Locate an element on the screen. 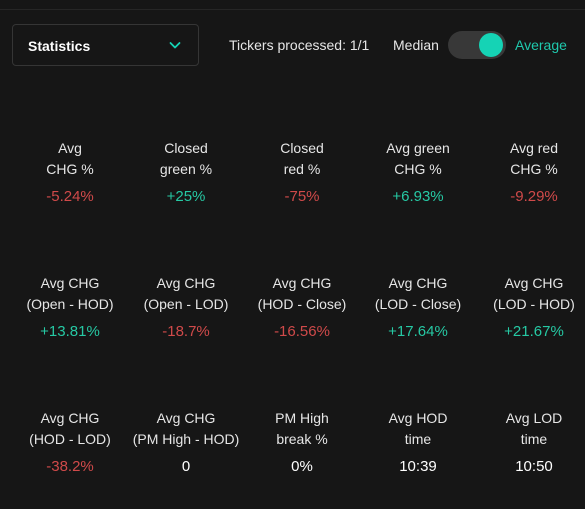 The width and height of the screenshot is (585, 509). stat-closed-green: Closed green % +25% is located at coordinates (186, 172).